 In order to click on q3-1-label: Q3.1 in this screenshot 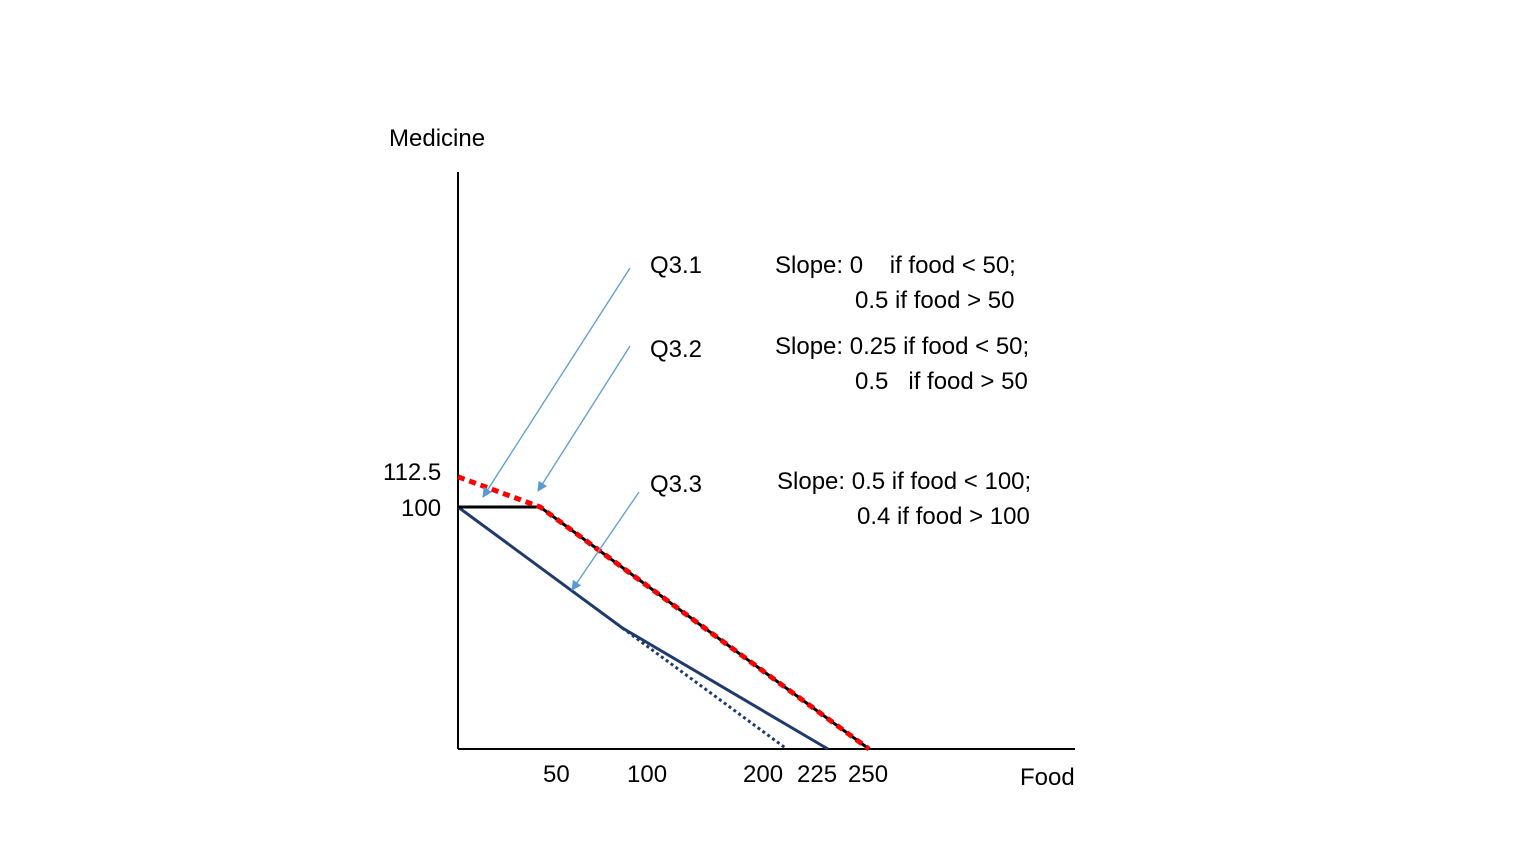, I will do `click(676, 265)`.